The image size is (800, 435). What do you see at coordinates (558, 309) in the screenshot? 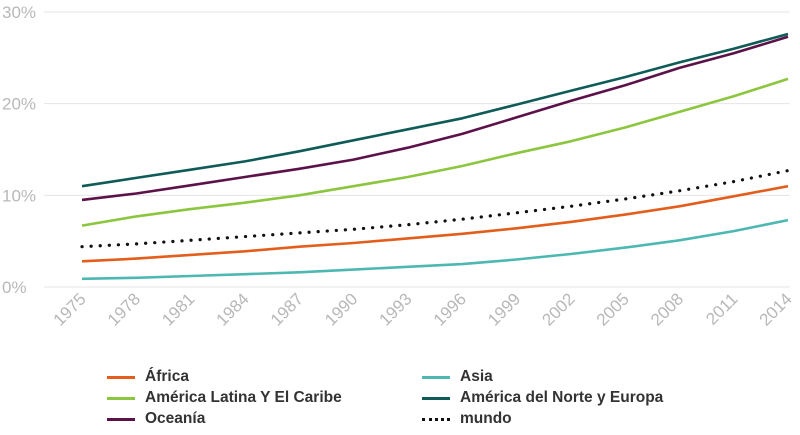
I see `x-tick-label: 2002` at bounding box center [558, 309].